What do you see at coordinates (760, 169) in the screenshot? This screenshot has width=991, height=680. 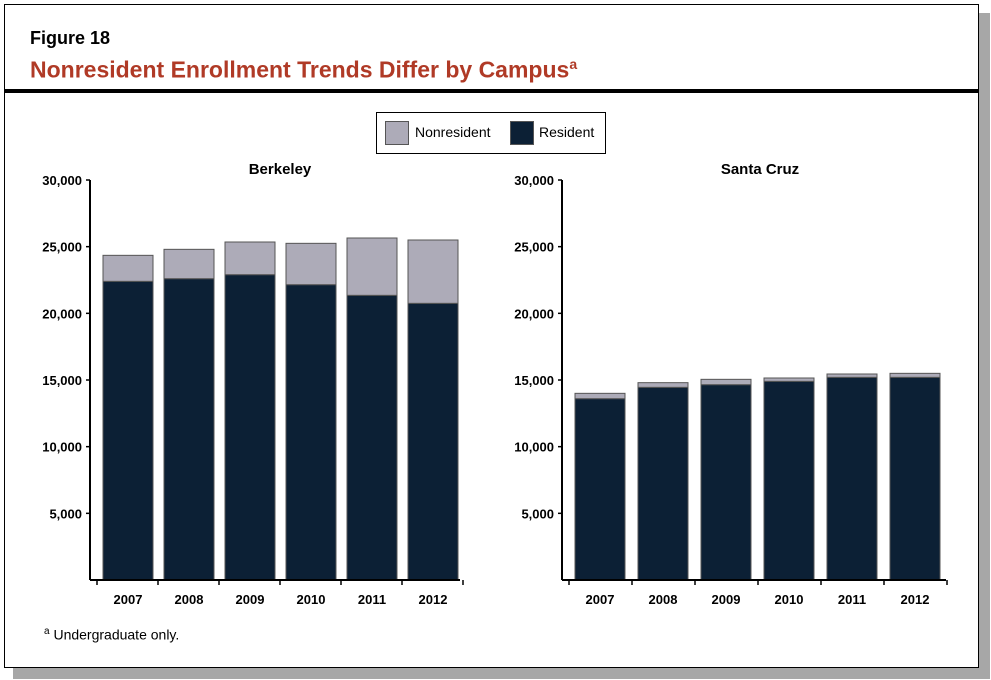 I see `chart-title: Santa Cruz` at bounding box center [760, 169].